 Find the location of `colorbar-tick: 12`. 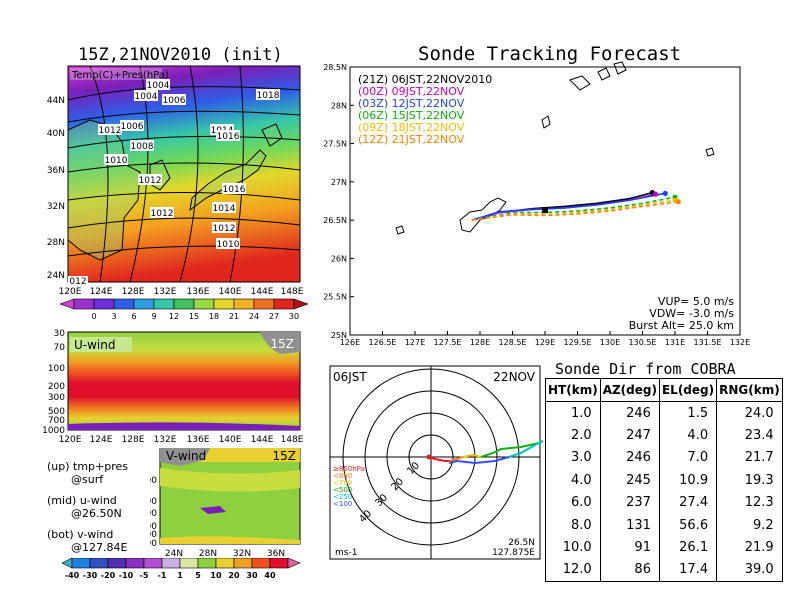

colorbar-tick: 12 is located at coordinates (174, 316).